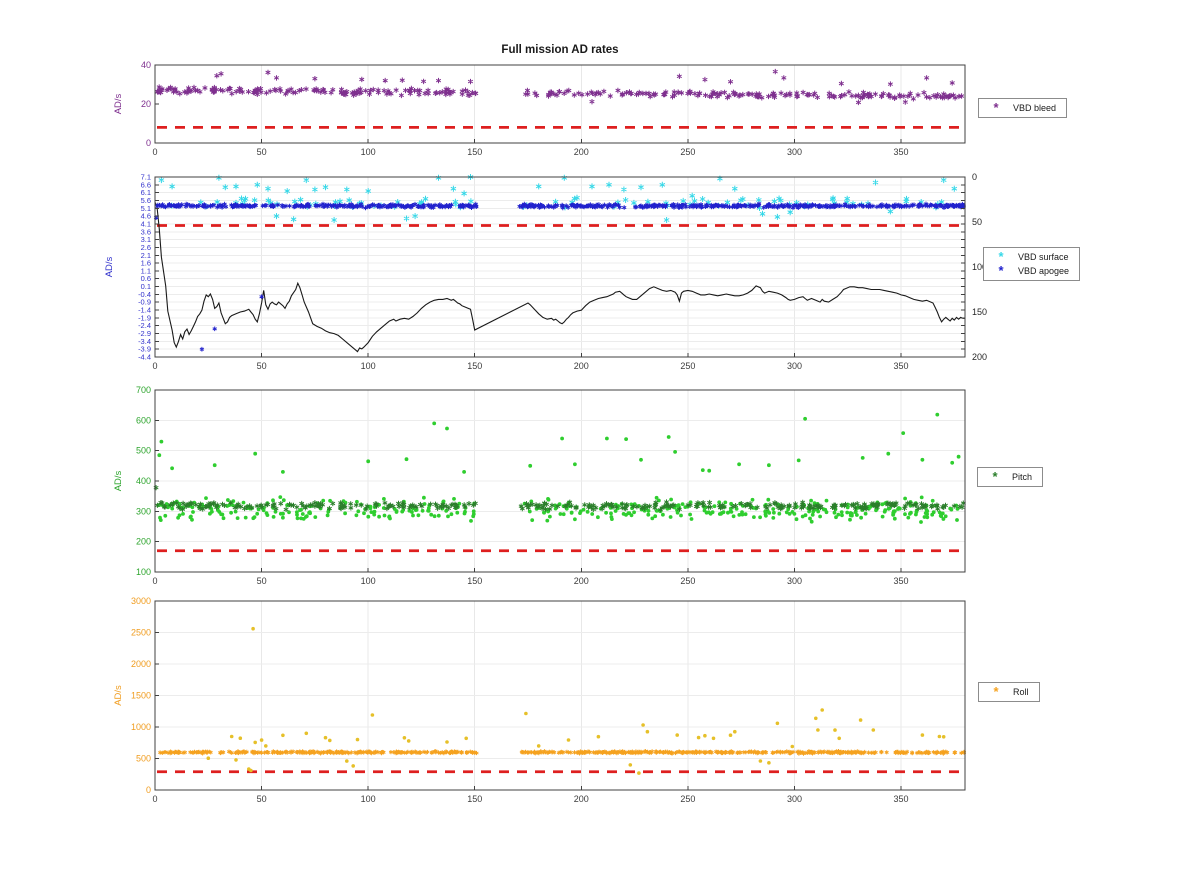  I want to click on legend-entry: * VBD apogee, so click(1031, 271).